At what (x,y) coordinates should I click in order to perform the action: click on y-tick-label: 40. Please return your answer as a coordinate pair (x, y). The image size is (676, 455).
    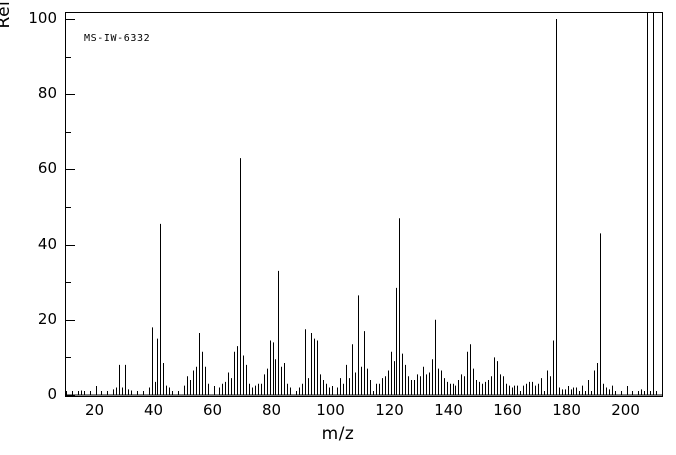
    Looking at the image, I should click on (47, 243).